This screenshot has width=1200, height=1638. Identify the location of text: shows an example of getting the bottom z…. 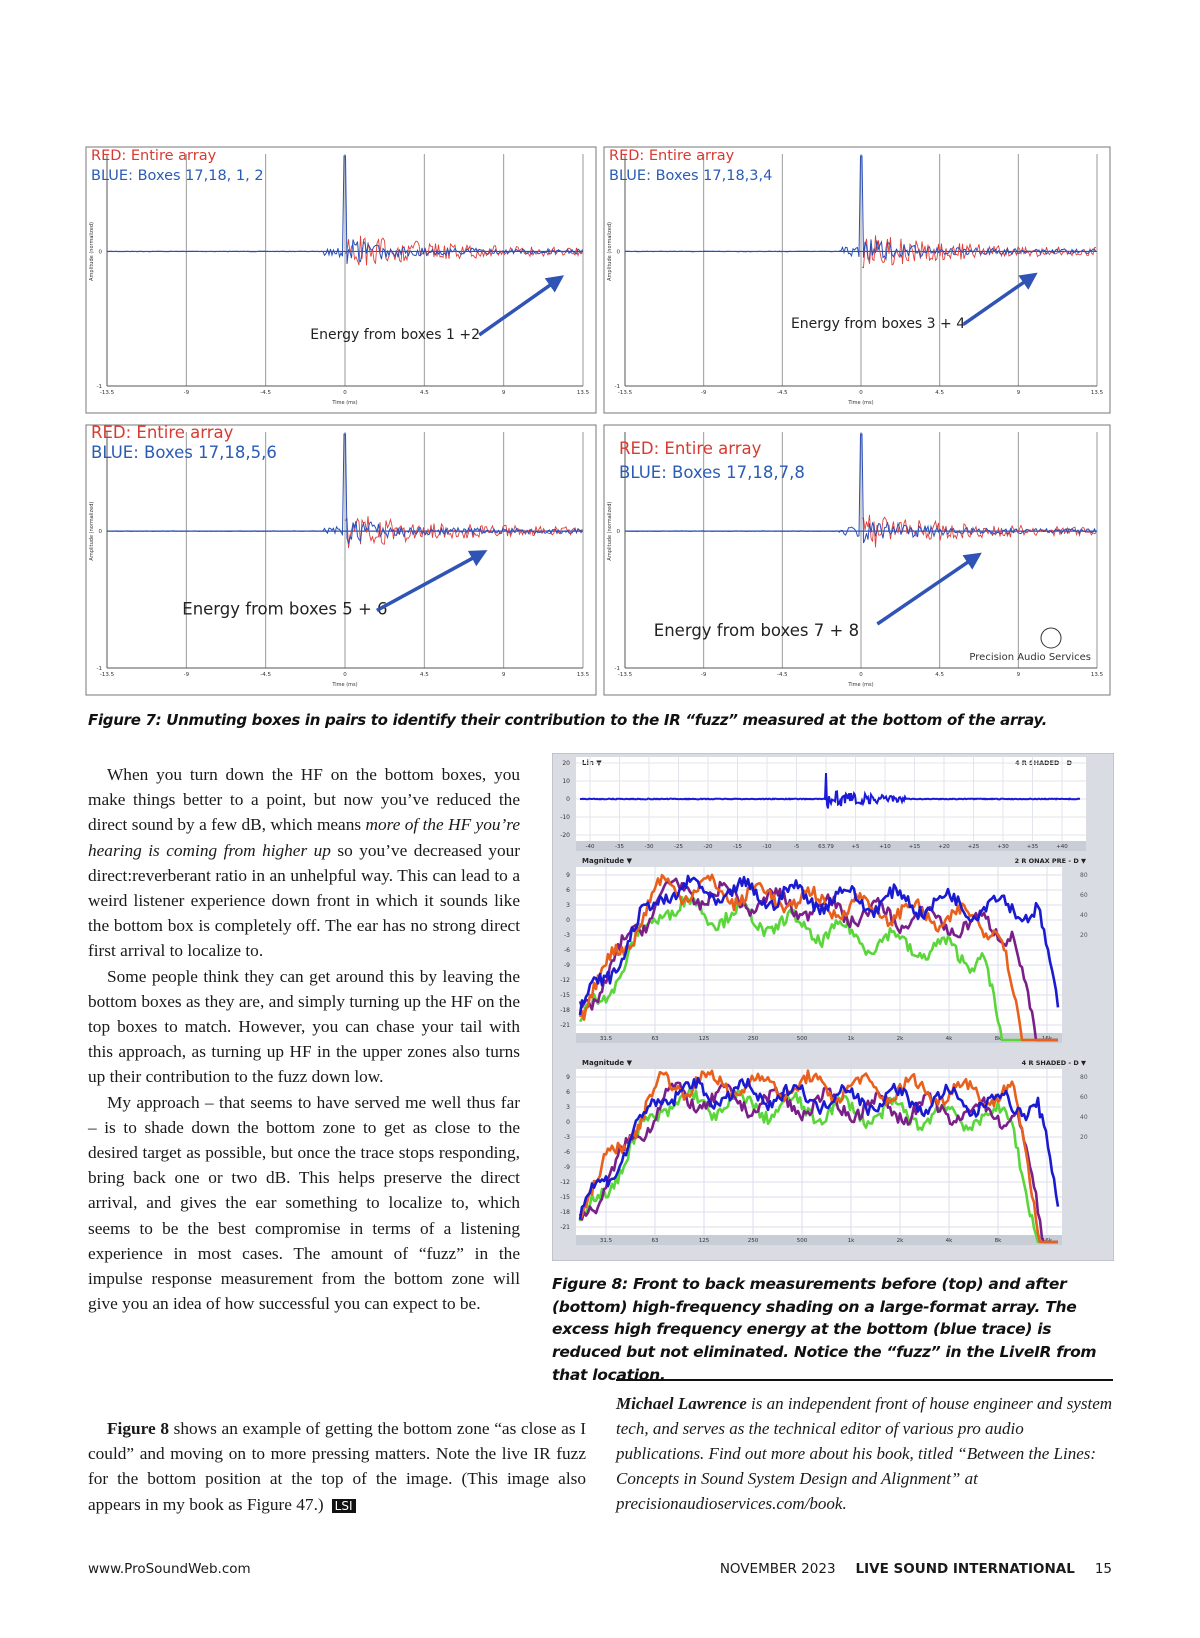
(337, 1466).